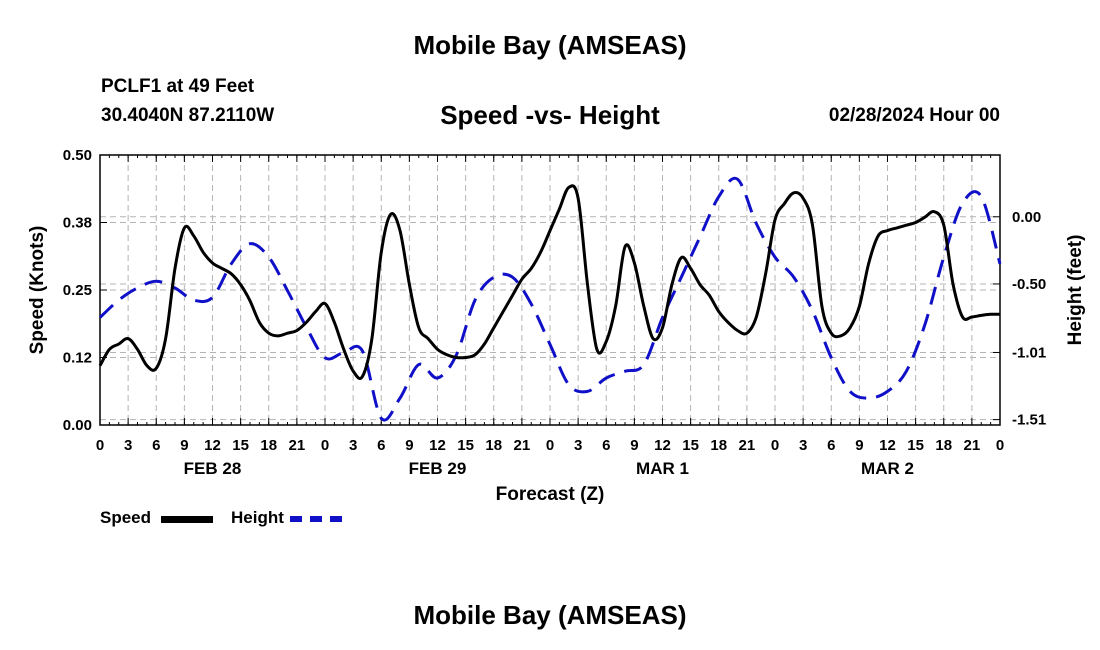 The width and height of the screenshot is (1100, 650). What do you see at coordinates (550, 615) in the screenshot?
I see `footer-title: Mobile Bay (AMSEAS)` at bounding box center [550, 615].